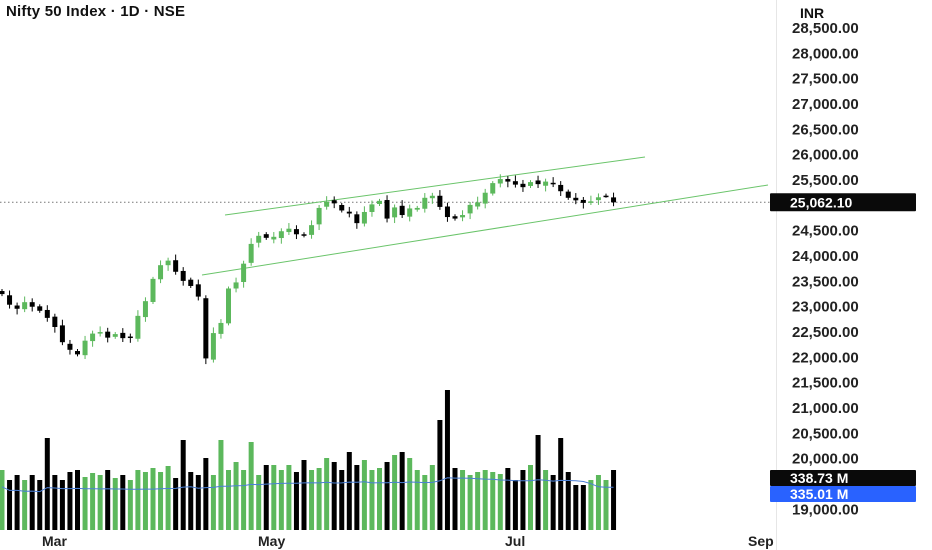 This screenshot has width=932, height=550. What do you see at coordinates (96, 11) in the screenshot?
I see `chart-title: Nifty 50 Index · 1D · NSE` at bounding box center [96, 11].